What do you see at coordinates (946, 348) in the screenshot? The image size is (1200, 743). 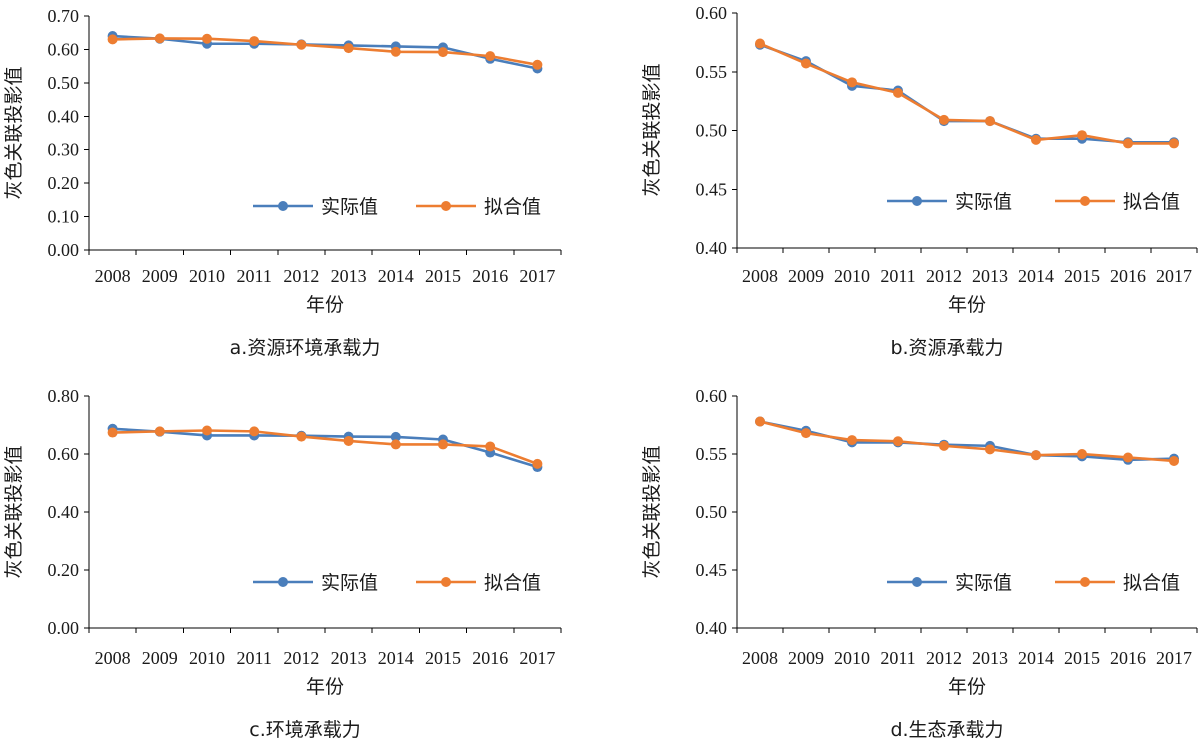 I see `chart-caption: b.资源承载力` at bounding box center [946, 348].